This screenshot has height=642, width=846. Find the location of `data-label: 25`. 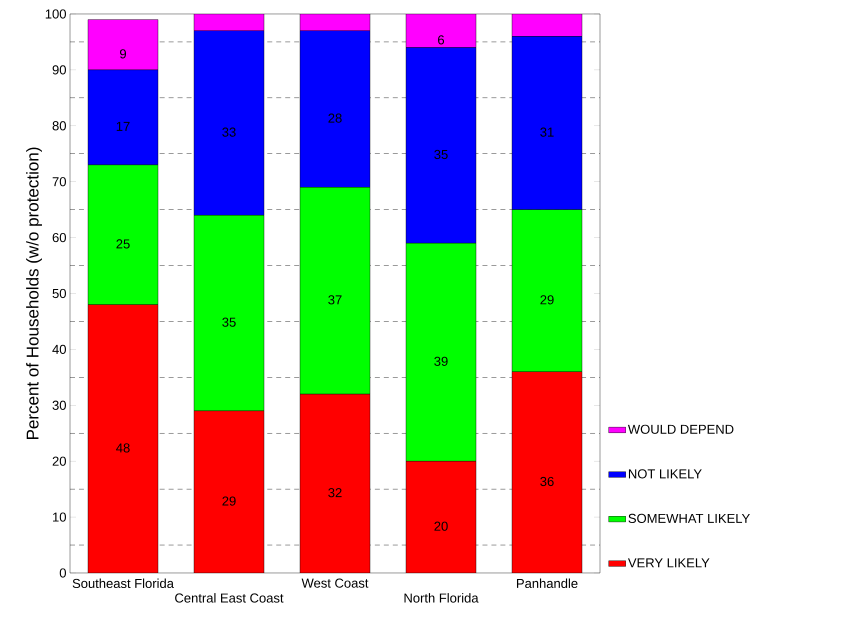

data-label: 25 is located at coordinates (123, 244).